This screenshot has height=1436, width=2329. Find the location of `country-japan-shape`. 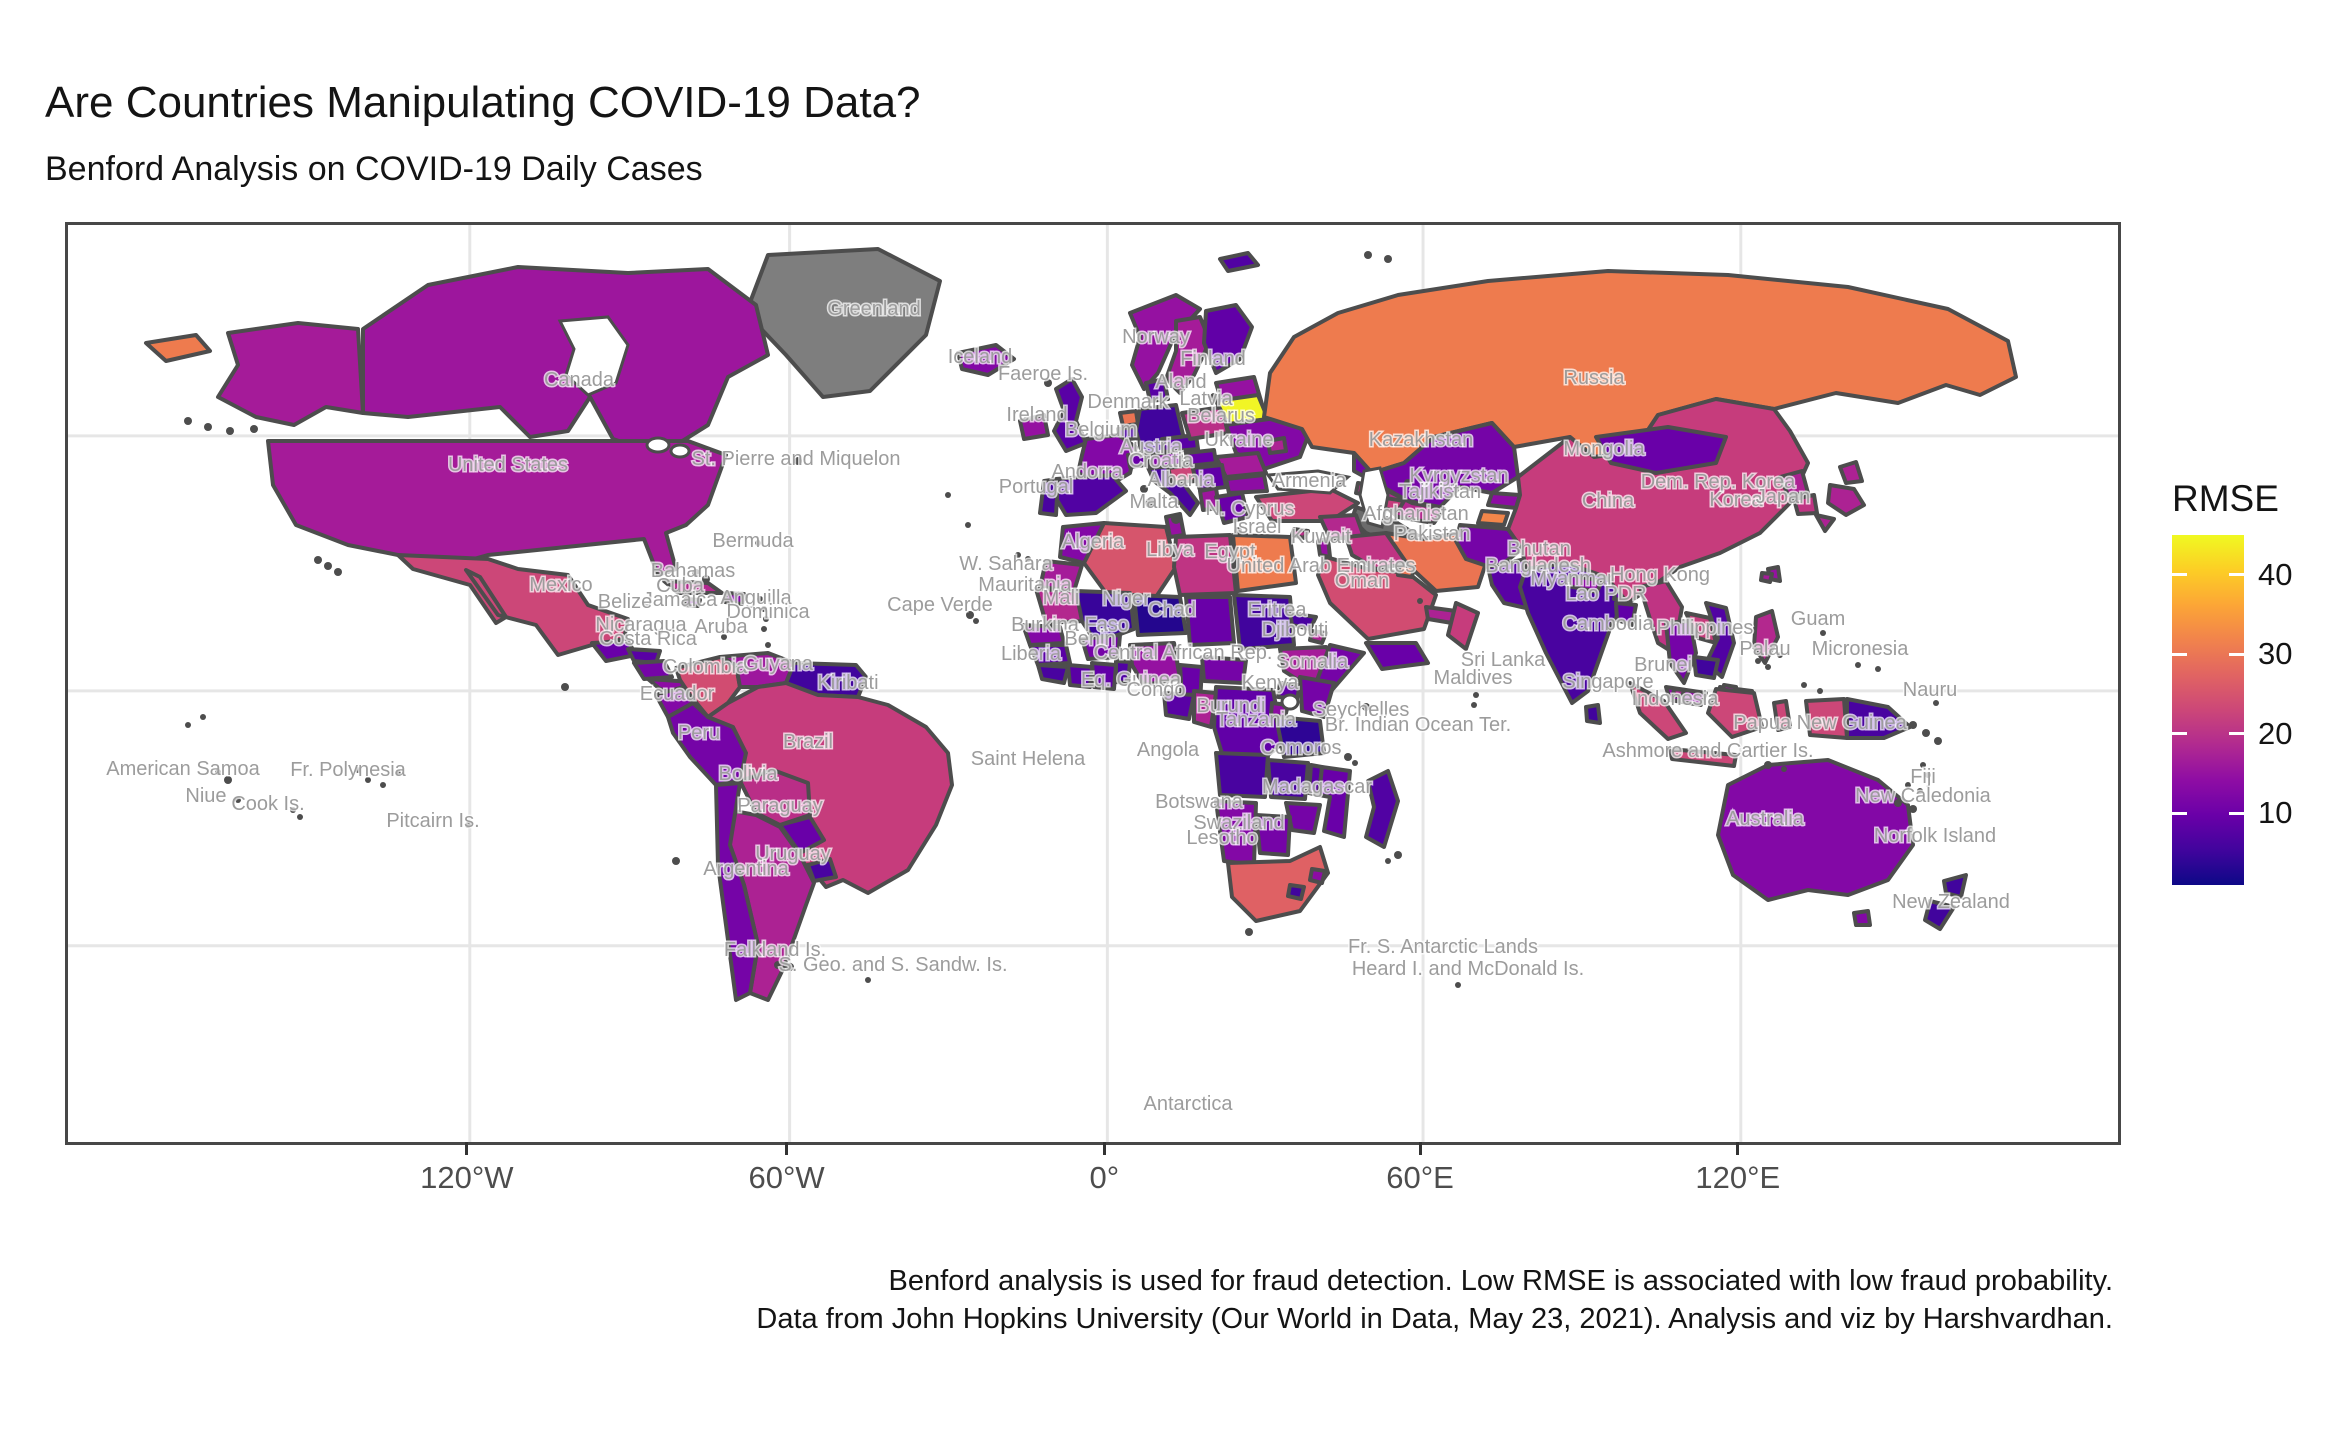

country-japan-shape is located at coordinates (1840, 496).